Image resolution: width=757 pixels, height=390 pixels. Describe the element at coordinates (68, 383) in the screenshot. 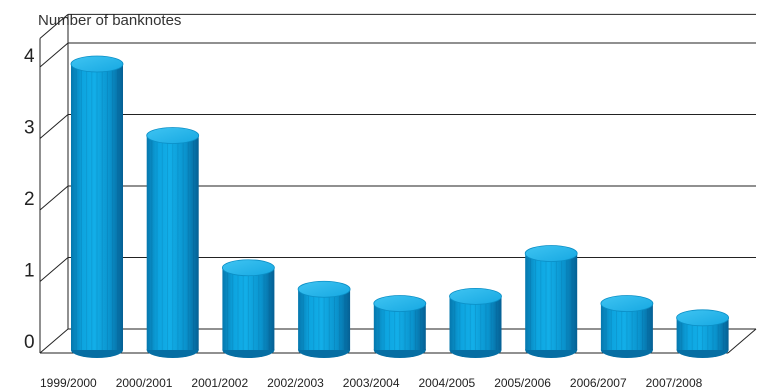

I see `x-tick-label: 1999/2000` at that location.